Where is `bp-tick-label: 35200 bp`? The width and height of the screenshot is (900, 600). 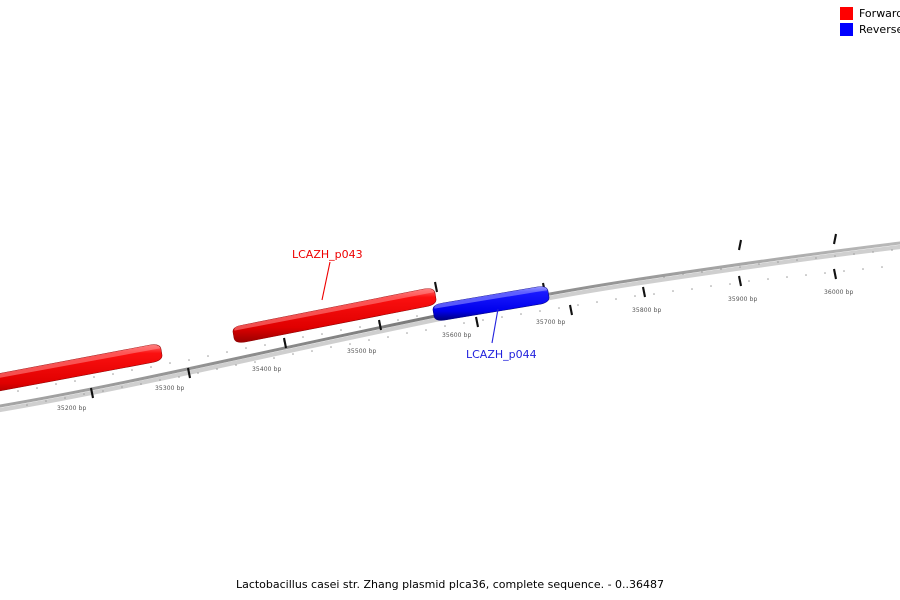 bp-tick-label: 35200 bp is located at coordinates (72, 408).